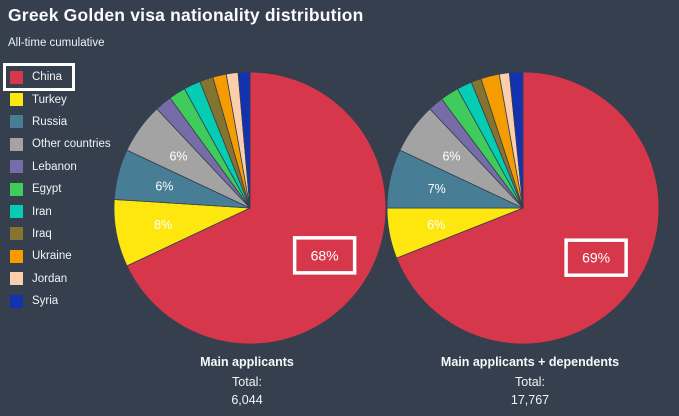 The image size is (679, 416). What do you see at coordinates (530, 400) in the screenshot?
I see `pie-caption-total-value: 17,767` at bounding box center [530, 400].